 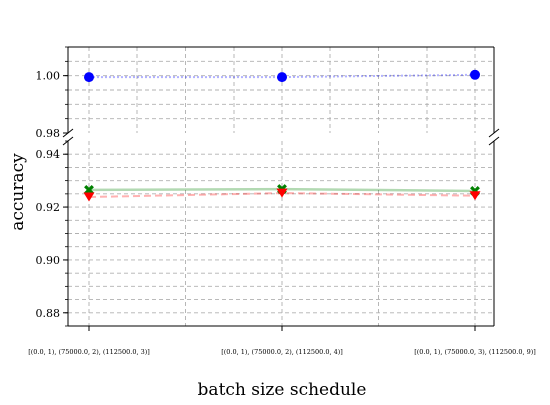 What do you see at coordinates (48, 313) in the screenshot?
I see `y-tick-label: 0.88` at bounding box center [48, 313].